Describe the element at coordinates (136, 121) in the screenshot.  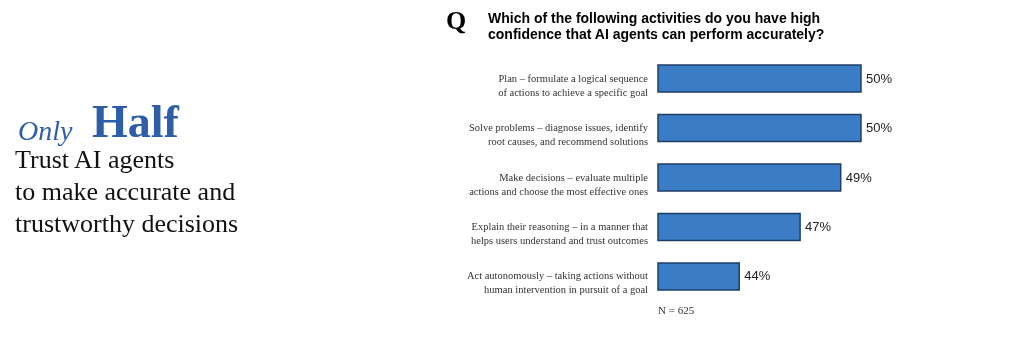
I see `text: Half` at that location.